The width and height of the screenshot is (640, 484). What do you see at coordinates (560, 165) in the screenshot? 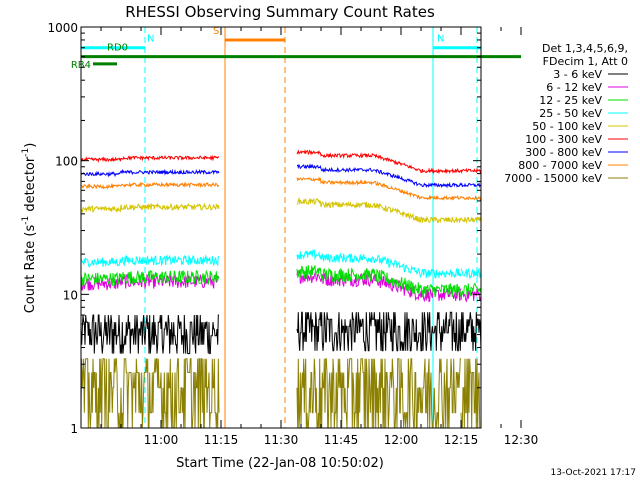
I see `legend-entry-label: 800 - 7000 keV` at bounding box center [560, 165].